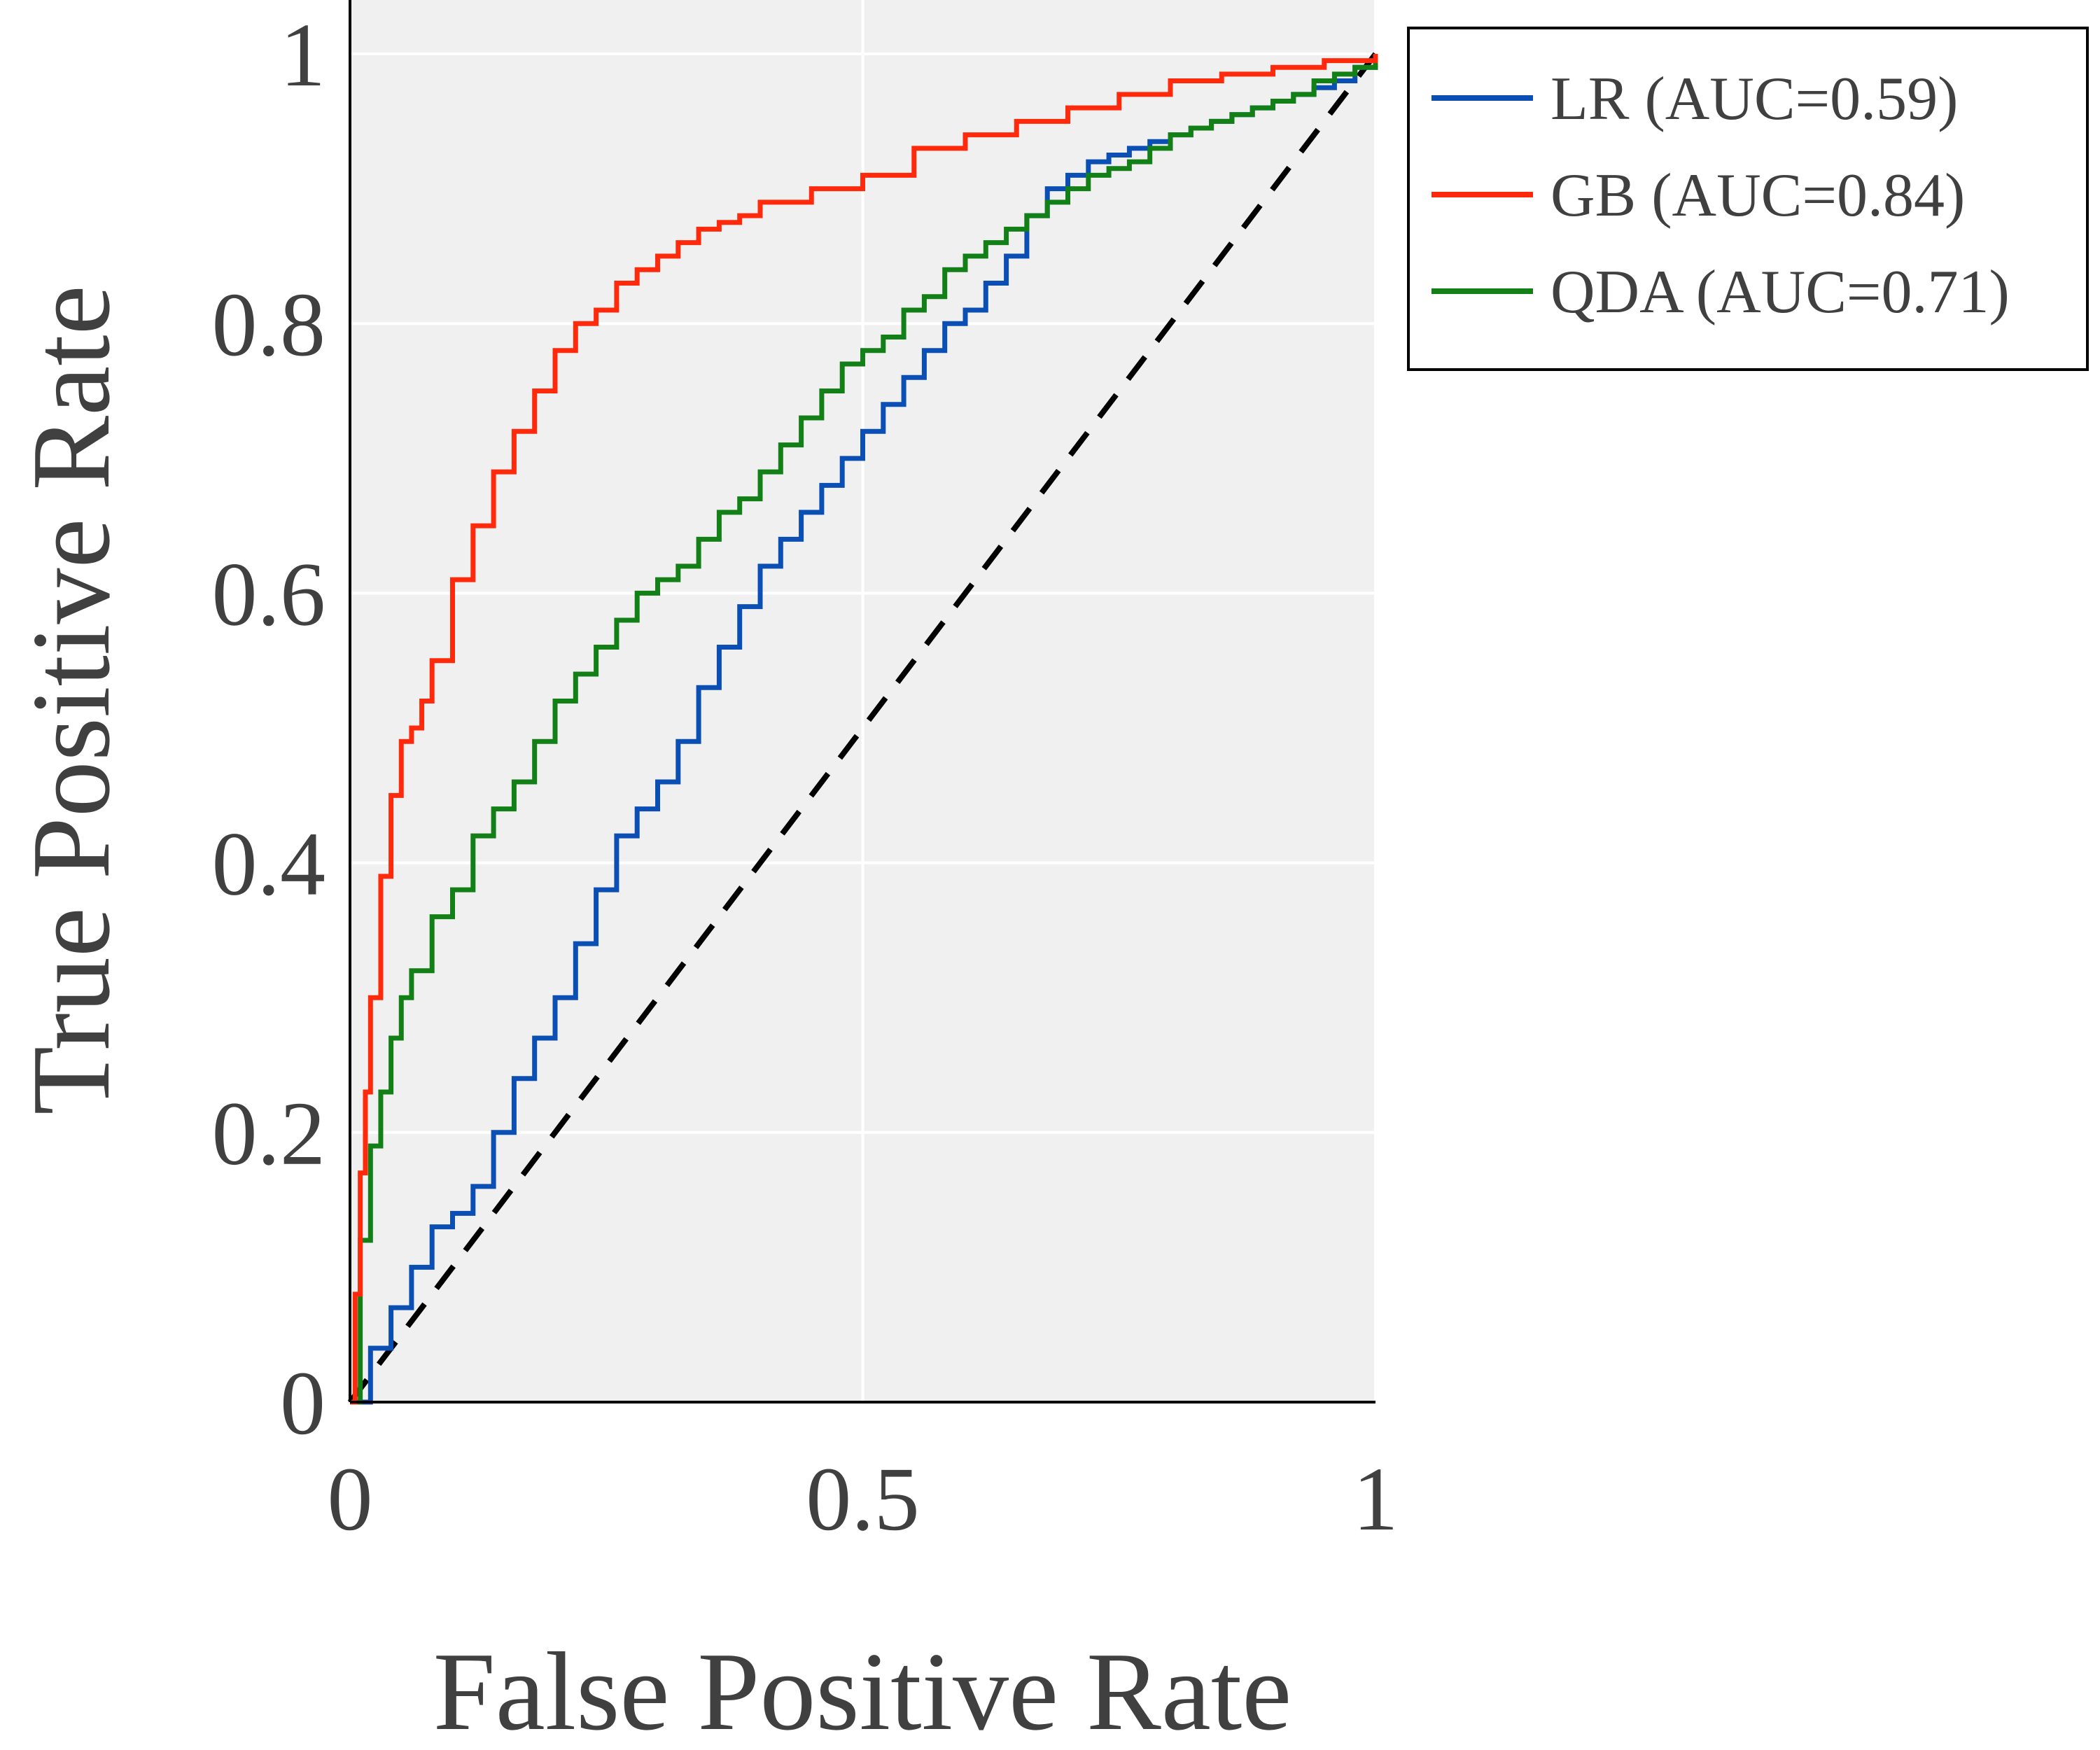 This screenshot has width=2100, height=1750. What do you see at coordinates (269, 864) in the screenshot?
I see `y-tick-label: 0.4` at bounding box center [269, 864].